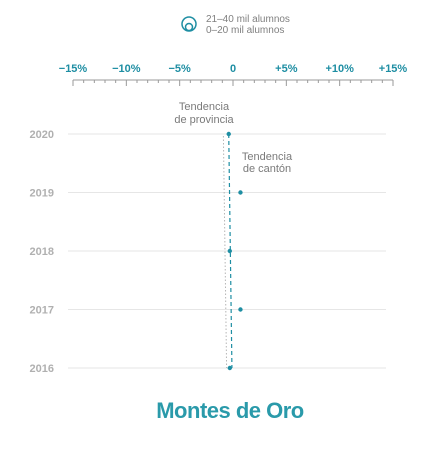 The height and width of the screenshot is (468, 440). What do you see at coordinates (73, 69) in the screenshot?
I see `x-tick-label: −15%` at bounding box center [73, 69].